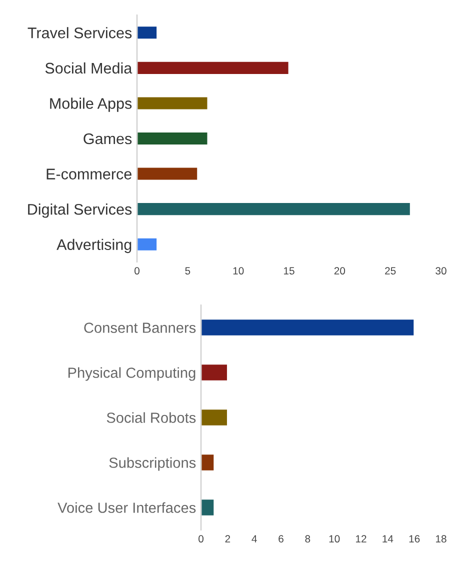 The height and width of the screenshot is (567, 453). What do you see at coordinates (340, 271) in the screenshot?
I see `x-tick-label: 20` at bounding box center [340, 271].